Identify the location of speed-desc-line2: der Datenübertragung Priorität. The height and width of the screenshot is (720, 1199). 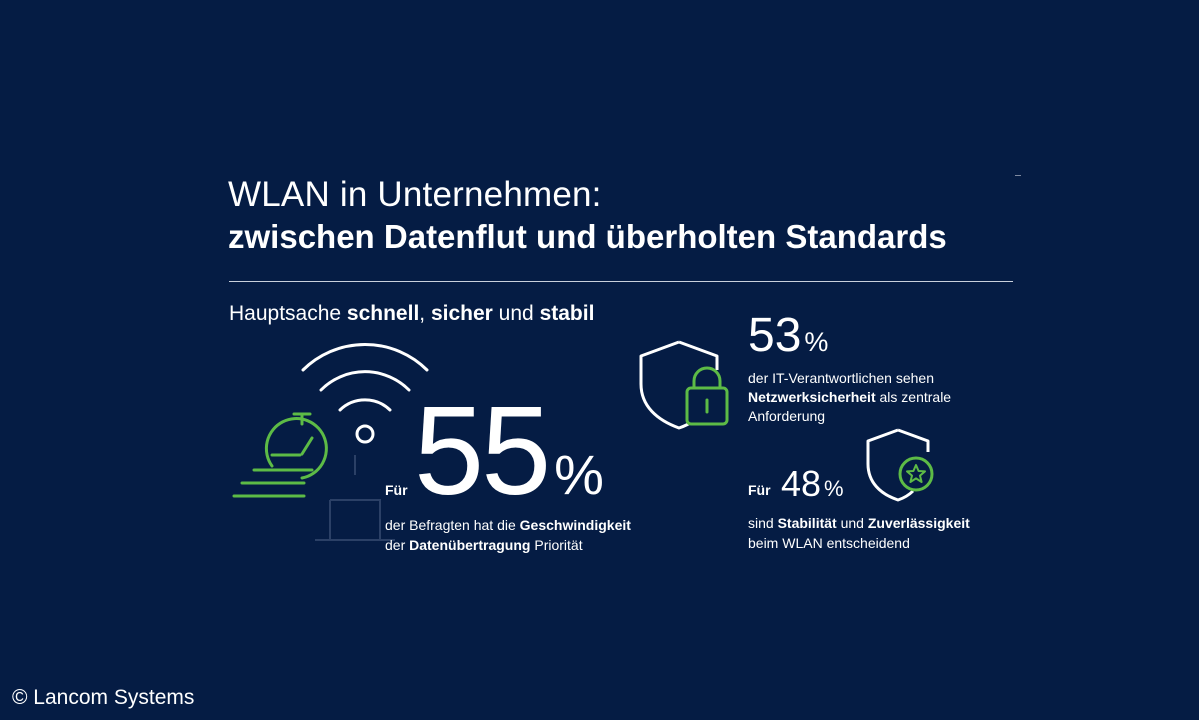
(508, 545).